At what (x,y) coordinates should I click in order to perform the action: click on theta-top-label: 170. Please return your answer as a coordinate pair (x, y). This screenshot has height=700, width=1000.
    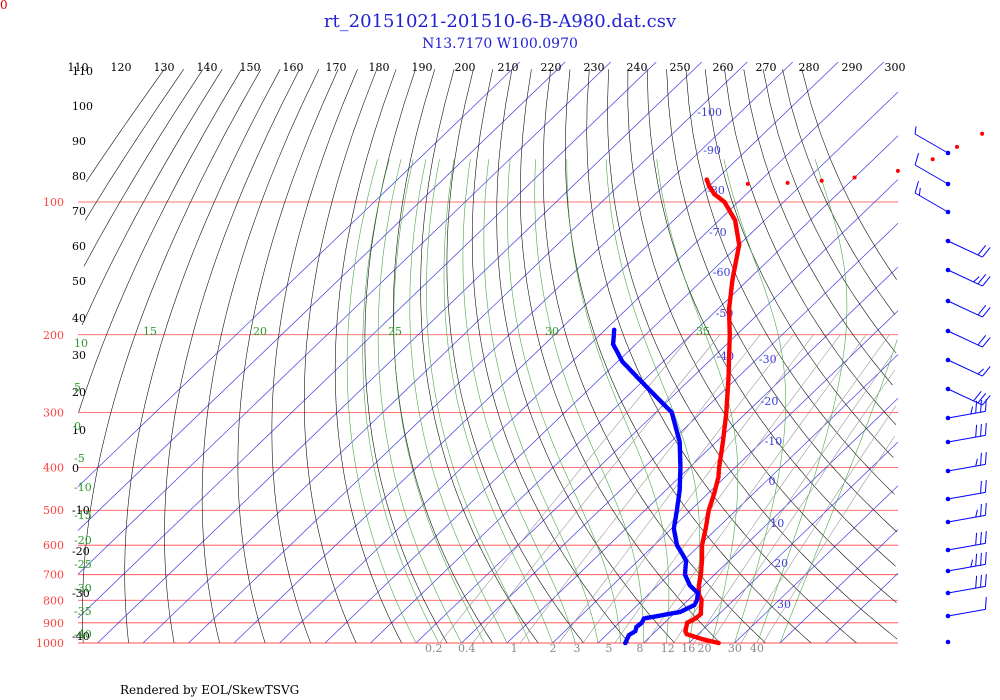
    Looking at the image, I should click on (336, 67).